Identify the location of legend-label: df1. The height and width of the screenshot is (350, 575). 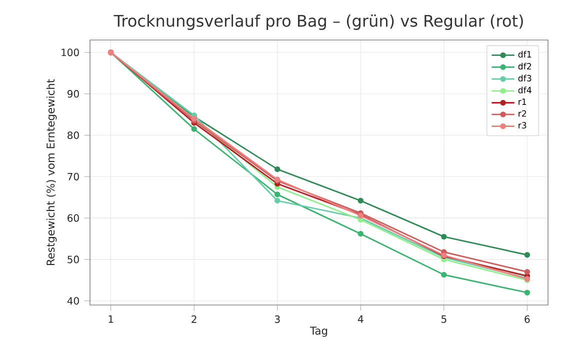
(525, 54).